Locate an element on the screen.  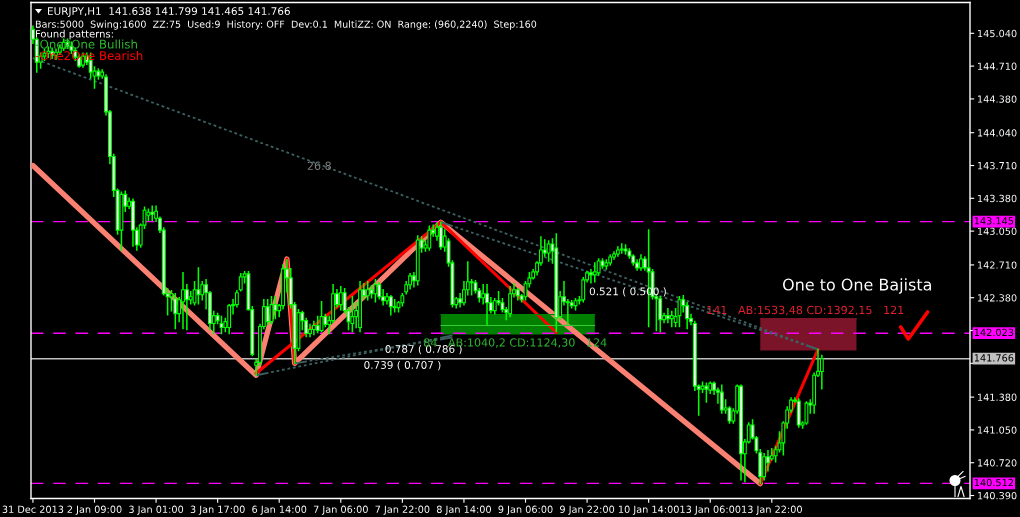
x-tick-label: 9 Jan 22:00 is located at coordinates (587, 510).